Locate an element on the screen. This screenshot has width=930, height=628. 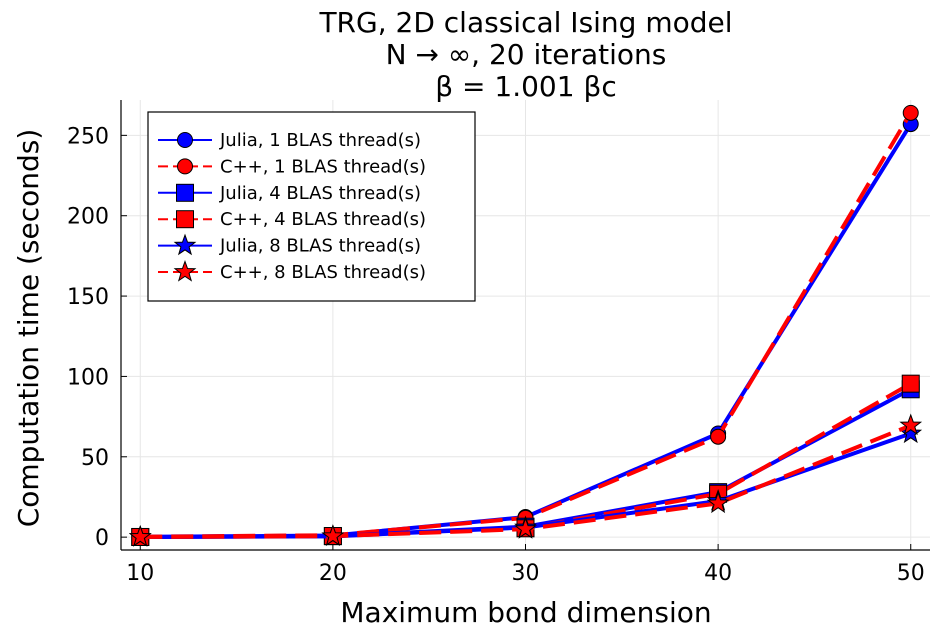
y-tick-label: 150 is located at coordinates (88, 297).